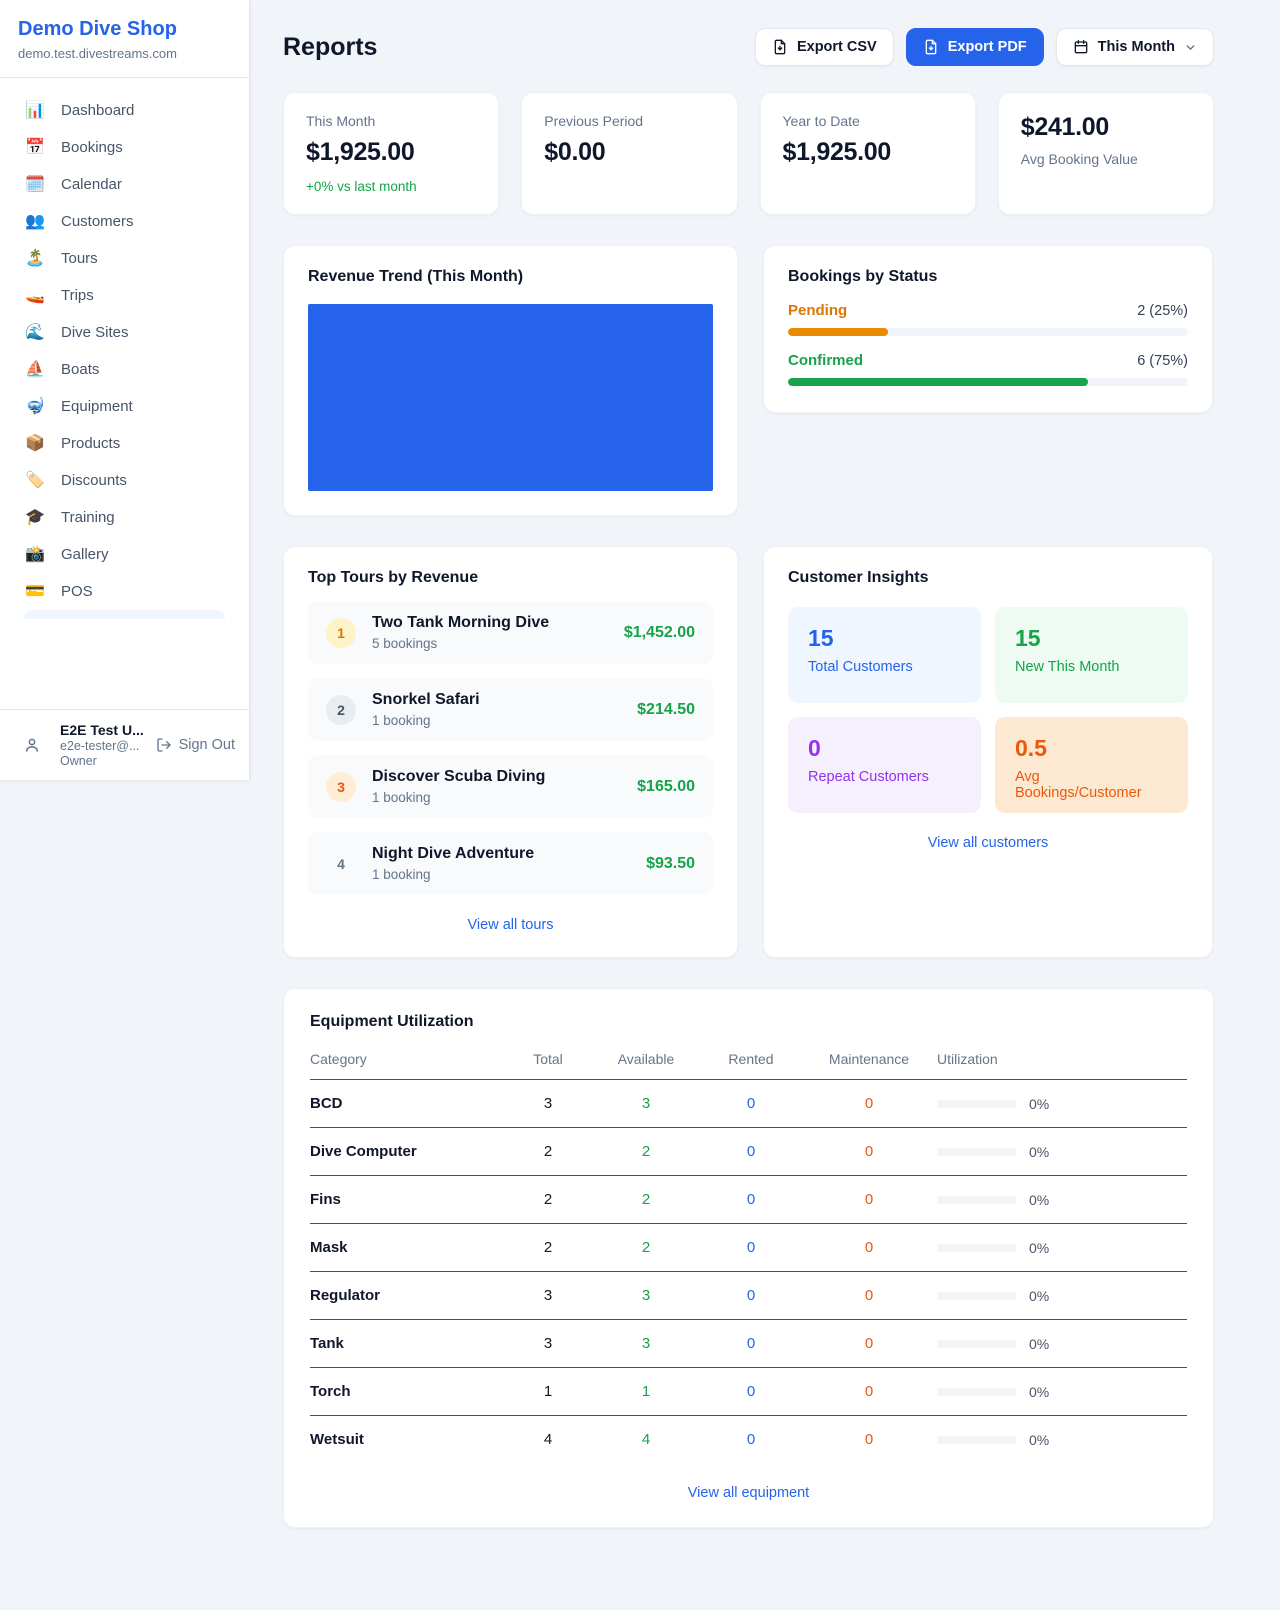 Image resolution: width=1280 pixels, height=1610 pixels. What do you see at coordinates (458, 786) in the screenshot?
I see `tour-info: Discover Scuba Diving 1 booking` at bounding box center [458, 786].